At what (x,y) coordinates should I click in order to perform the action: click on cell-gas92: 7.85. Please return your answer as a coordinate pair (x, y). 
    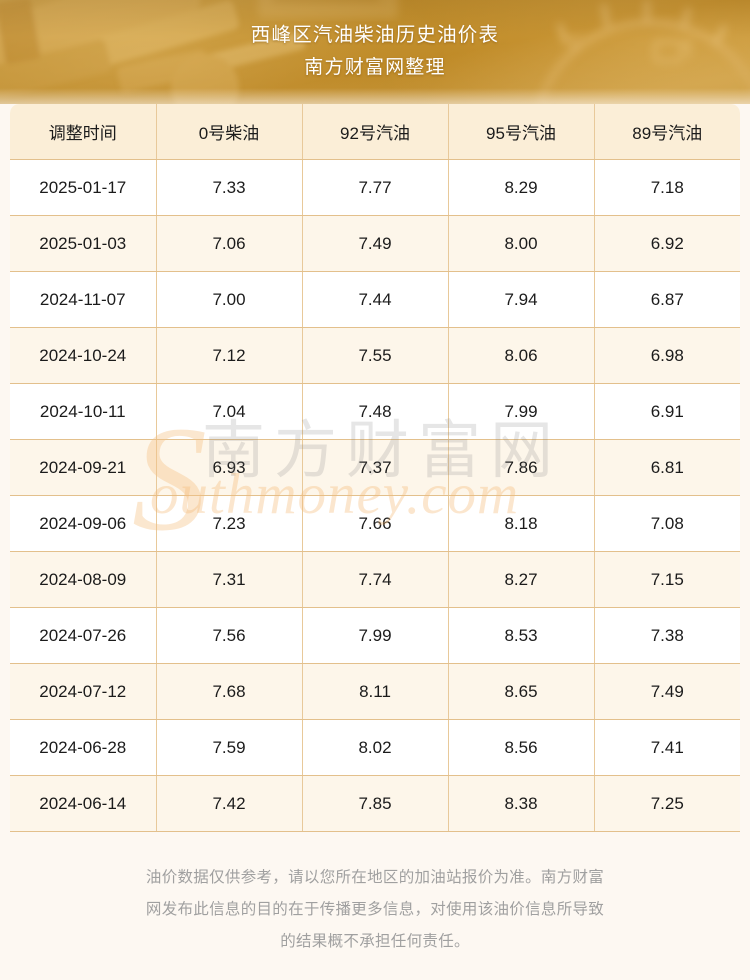
    Looking at the image, I should click on (375, 803).